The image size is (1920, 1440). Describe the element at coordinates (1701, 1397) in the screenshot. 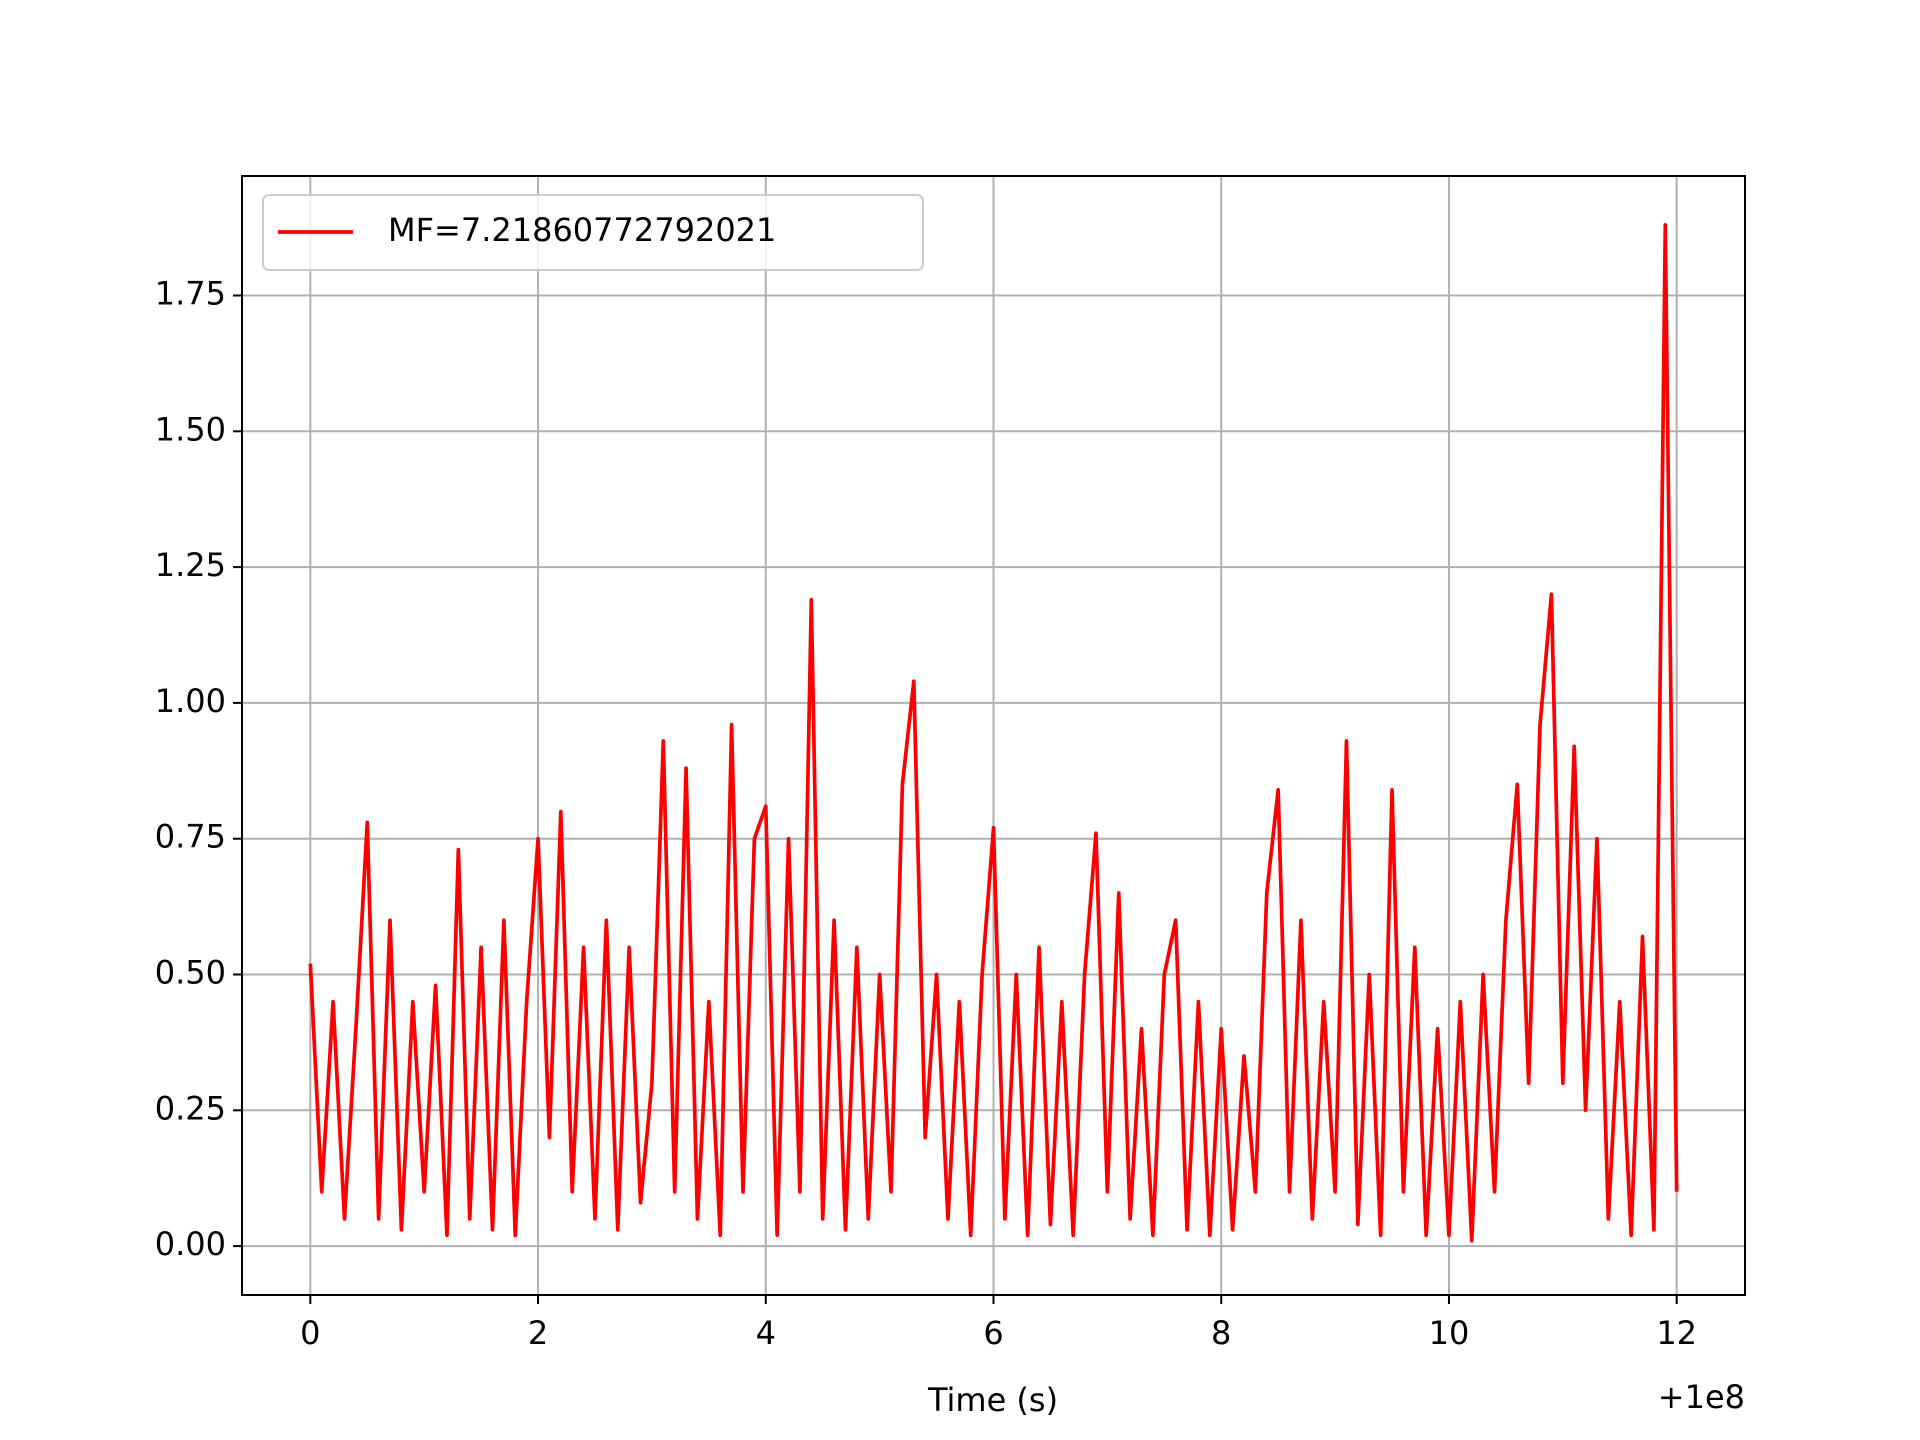

I see `x-offset-label: +1e8` at that location.